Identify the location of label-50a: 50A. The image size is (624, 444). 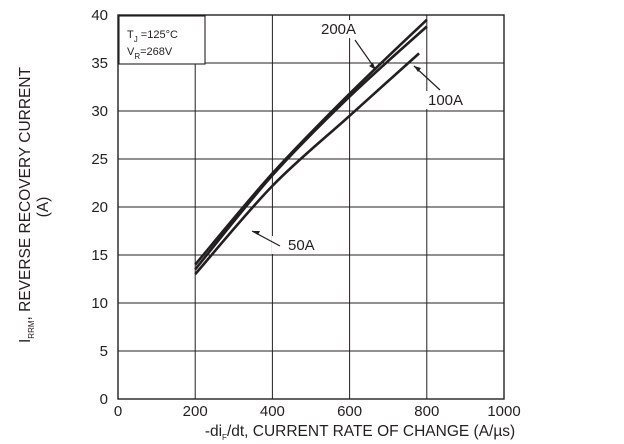
(301, 245).